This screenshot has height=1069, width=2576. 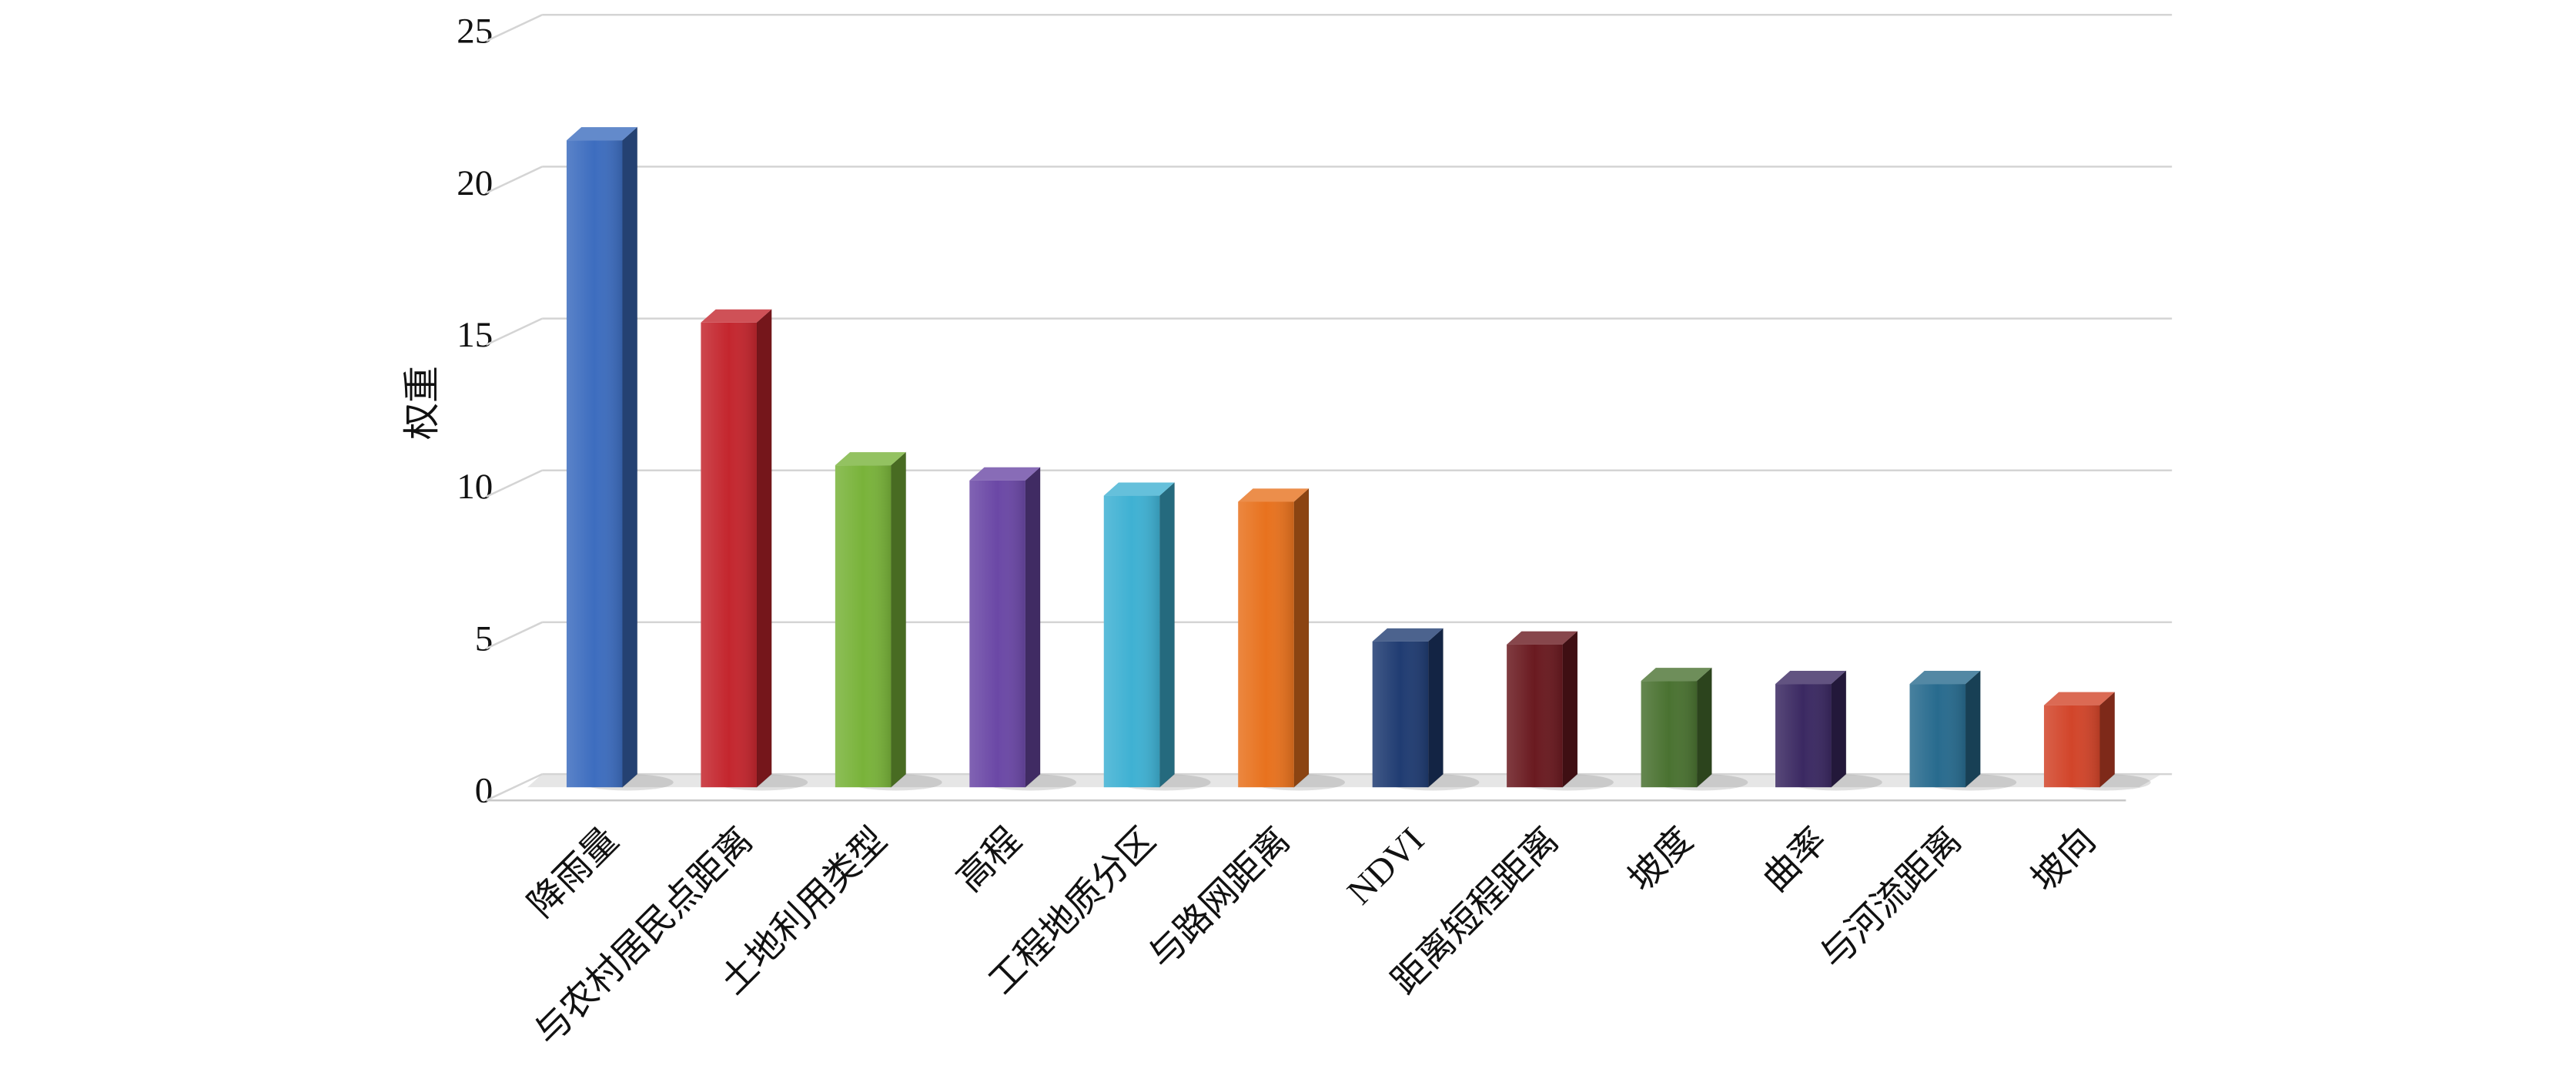 I want to click on x-tick-label: NDVI, so click(x=1386, y=866).